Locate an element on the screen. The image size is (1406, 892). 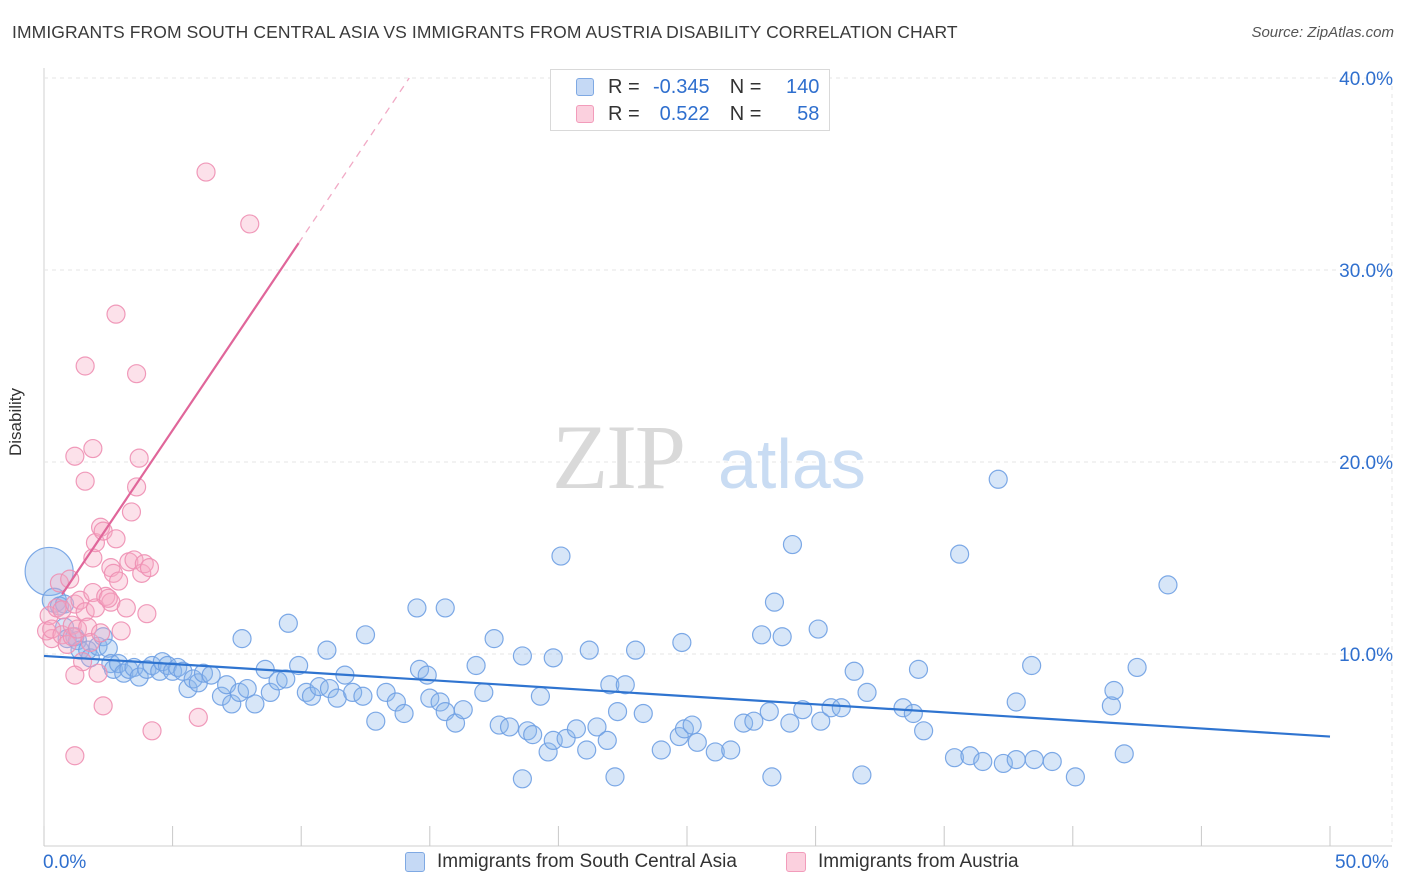
legend-item-austria: Immigrants from Austria is located at coordinates (902, 862).